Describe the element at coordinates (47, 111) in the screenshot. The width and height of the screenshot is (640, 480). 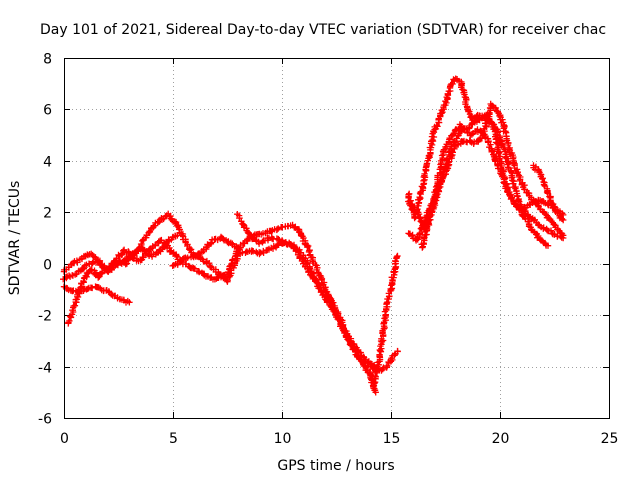
I see `y-tick-label: 6` at that location.